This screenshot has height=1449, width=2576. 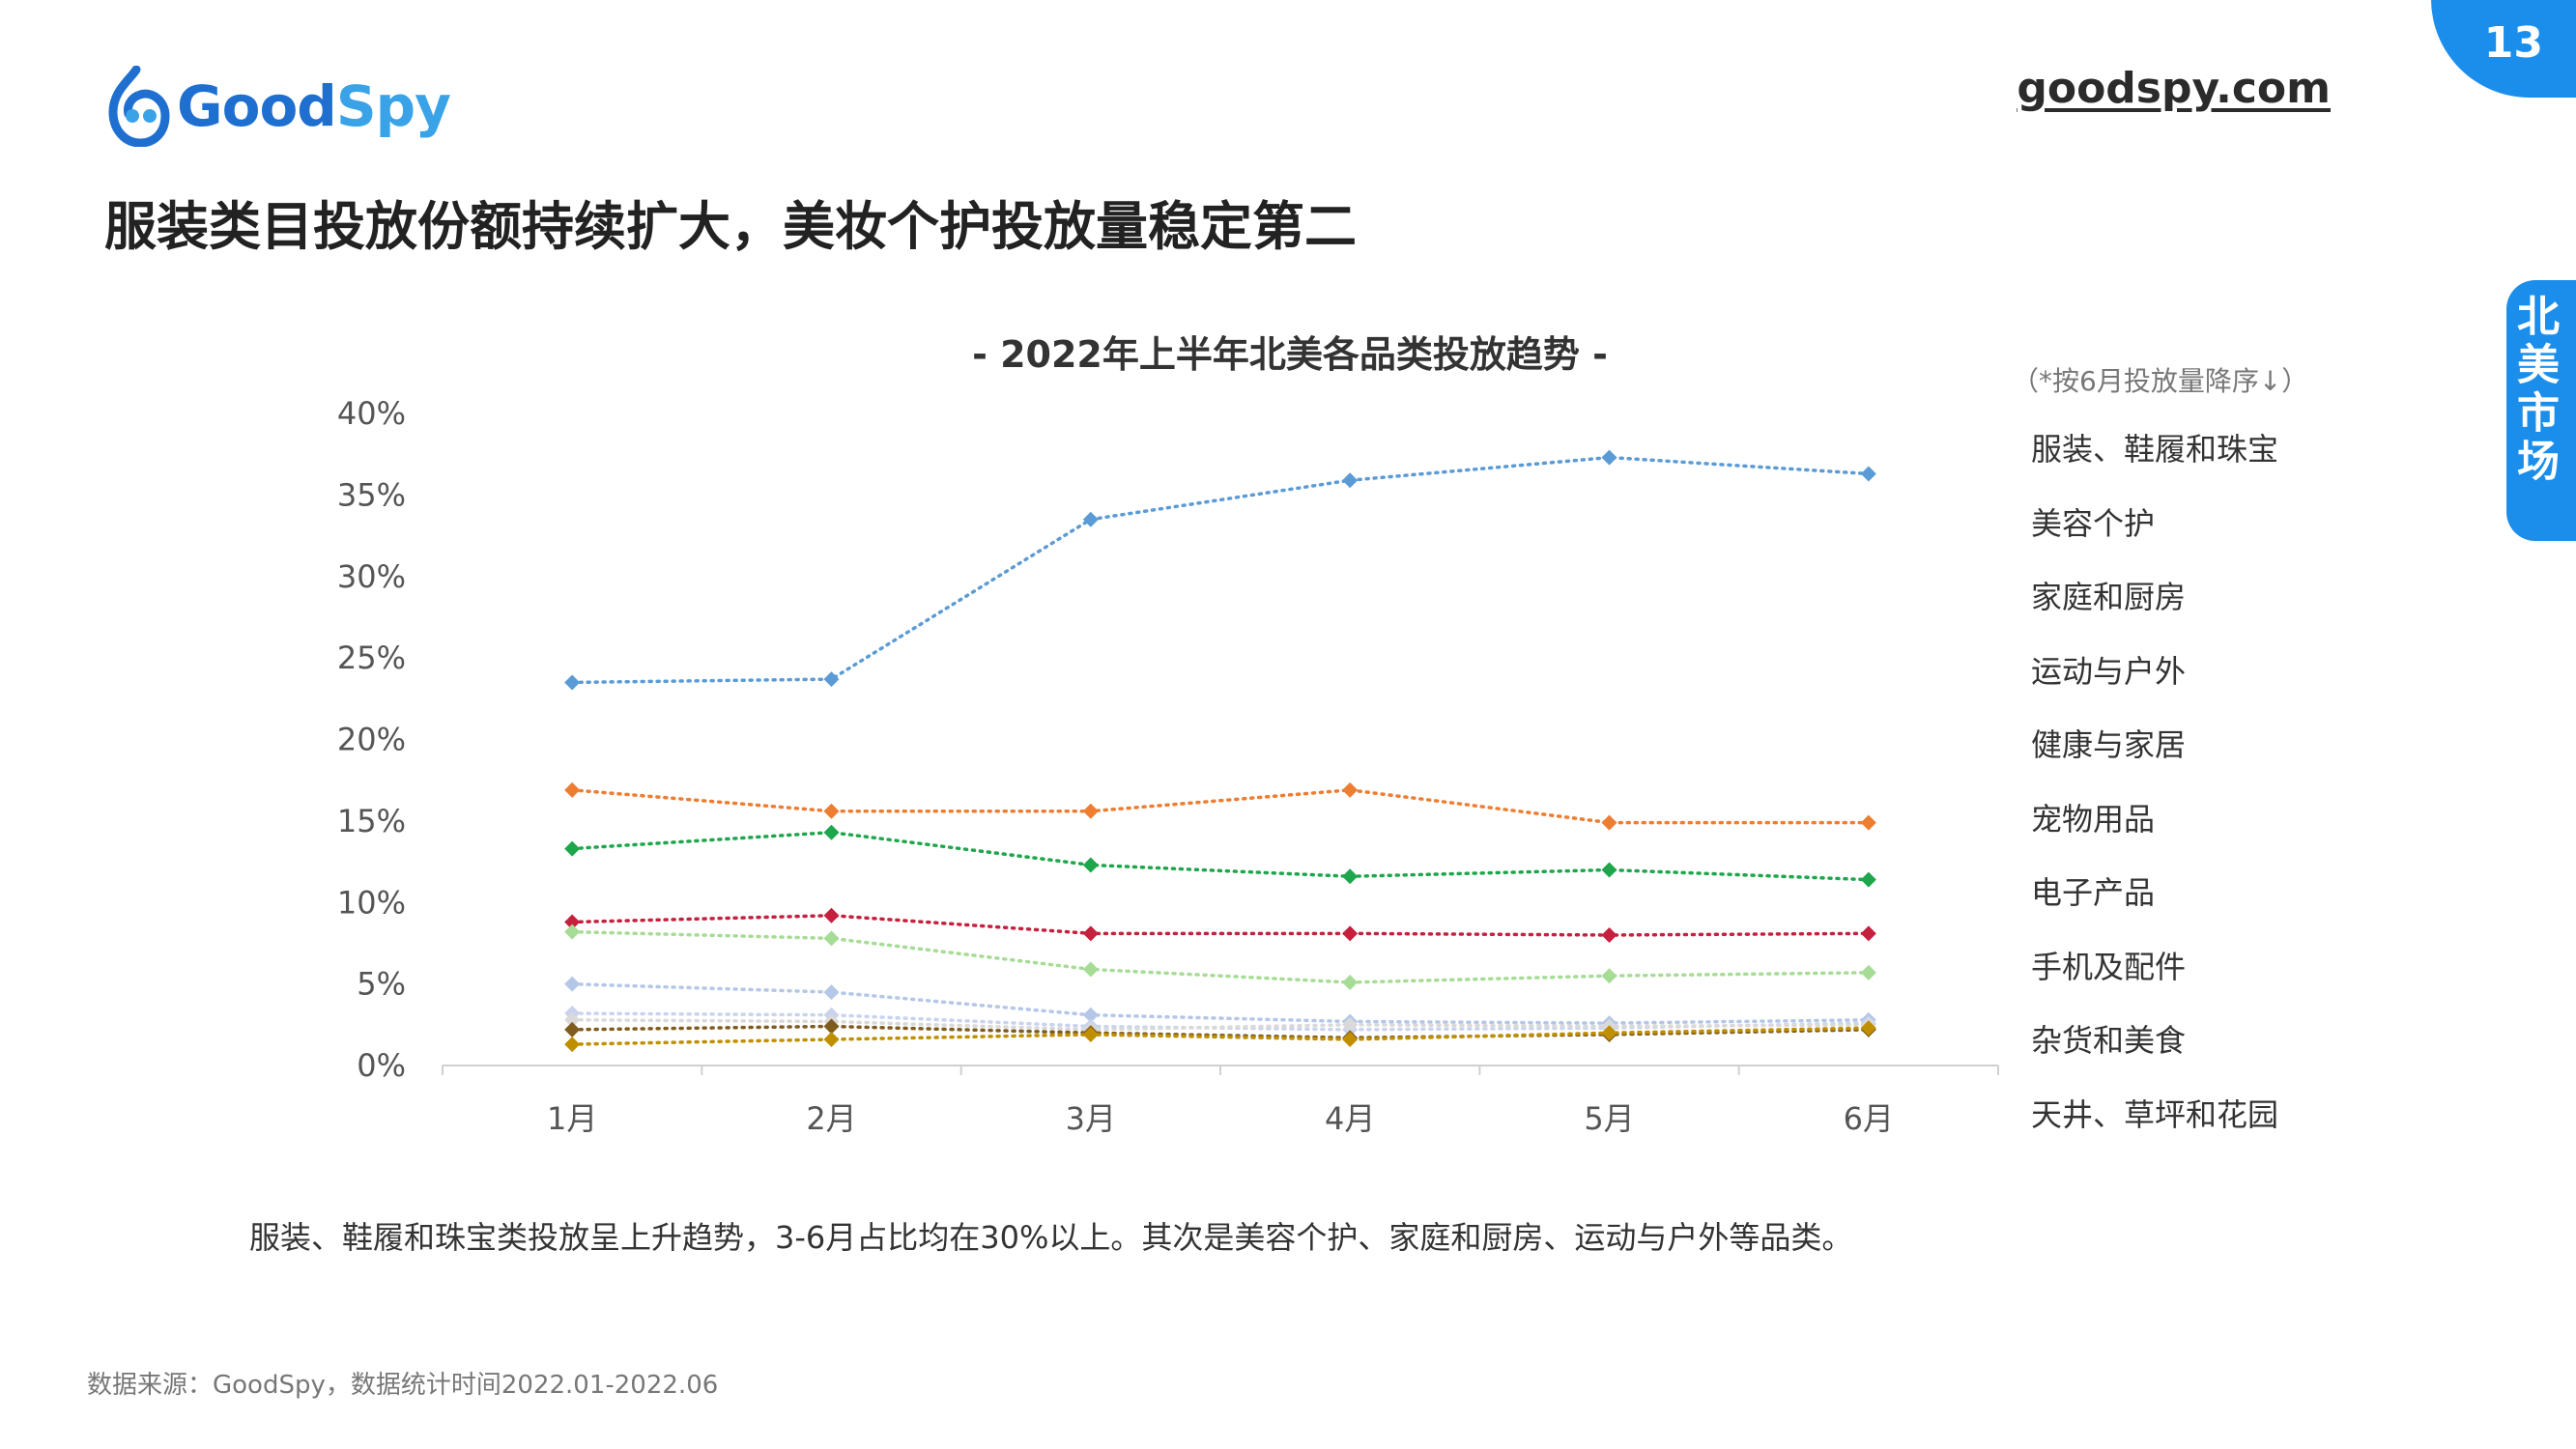 What do you see at coordinates (2109, 1040) in the screenshot?
I see `legend-item: 杂货和美食` at bounding box center [2109, 1040].